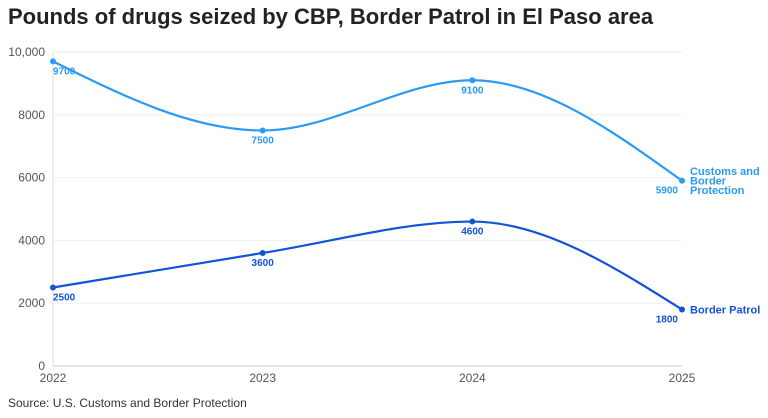 The height and width of the screenshot is (418, 768). Describe the element at coordinates (725, 172) in the screenshot. I see `series-label: Customs and` at that location.